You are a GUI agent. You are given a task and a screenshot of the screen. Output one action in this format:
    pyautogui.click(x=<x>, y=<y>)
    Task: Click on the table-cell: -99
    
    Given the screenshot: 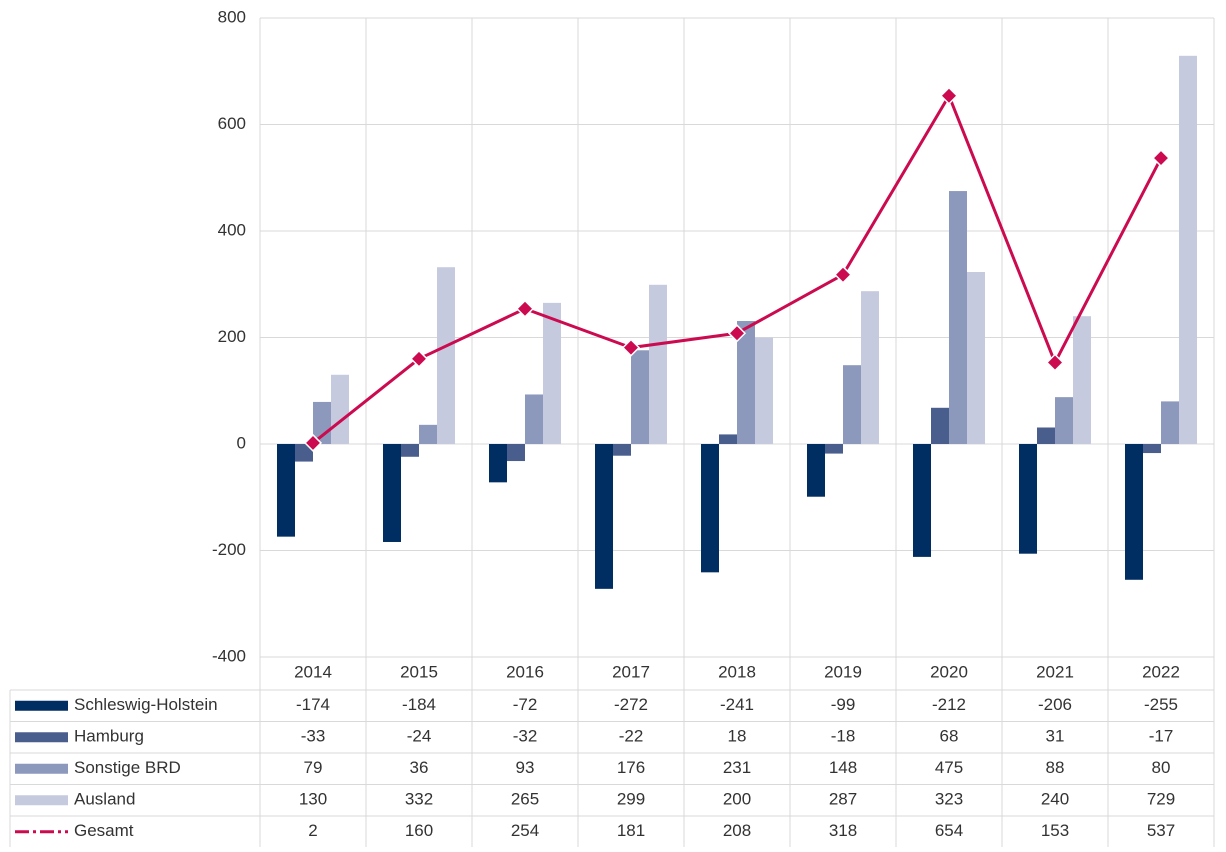 What is the action you would take?
    pyautogui.click(x=843, y=704)
    